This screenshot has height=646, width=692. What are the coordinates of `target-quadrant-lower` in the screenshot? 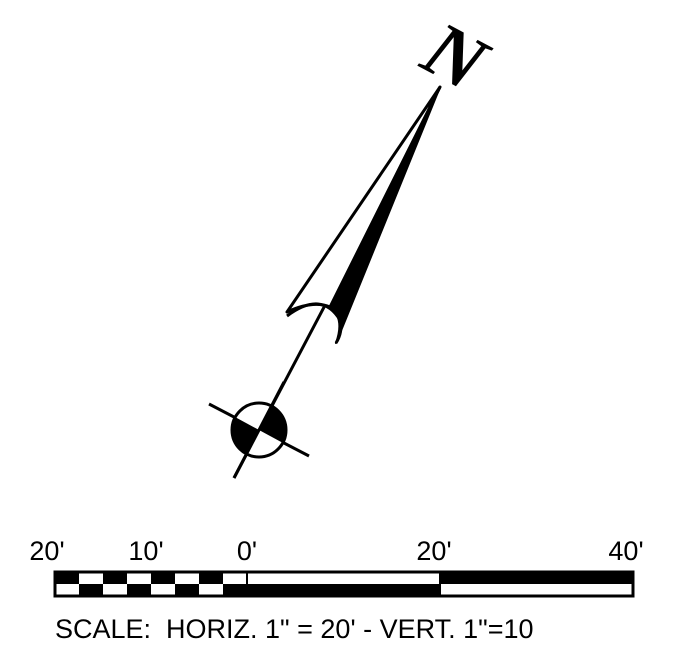 It's located at (245, 435).